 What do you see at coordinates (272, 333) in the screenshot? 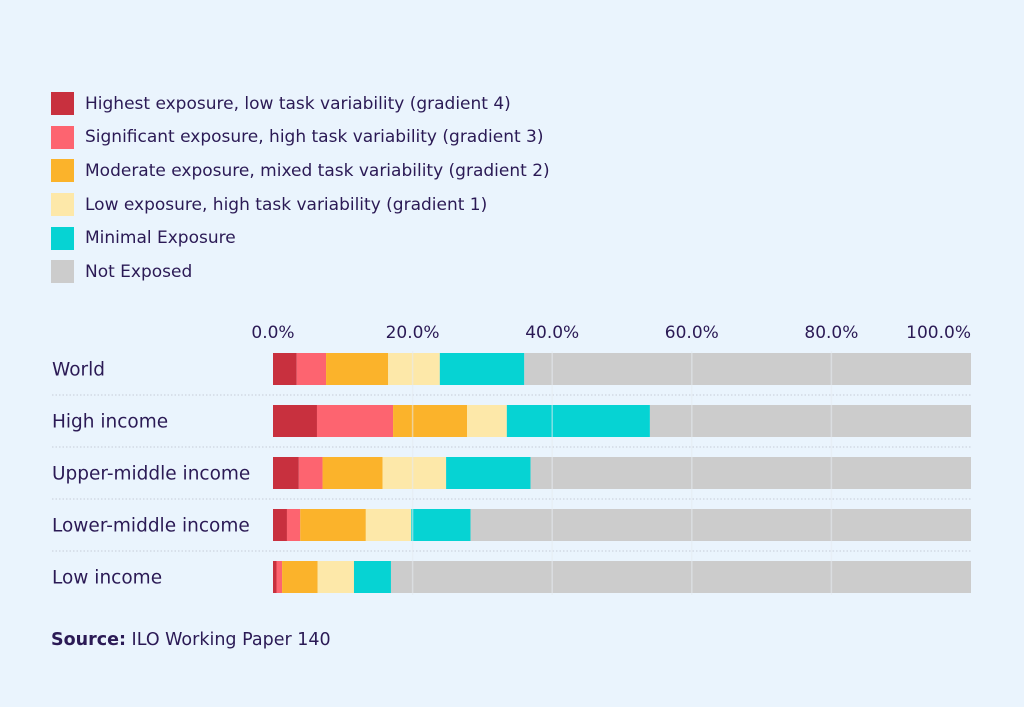
I see `x-tick-label: 0.0%` at bounding box center [272, 333].